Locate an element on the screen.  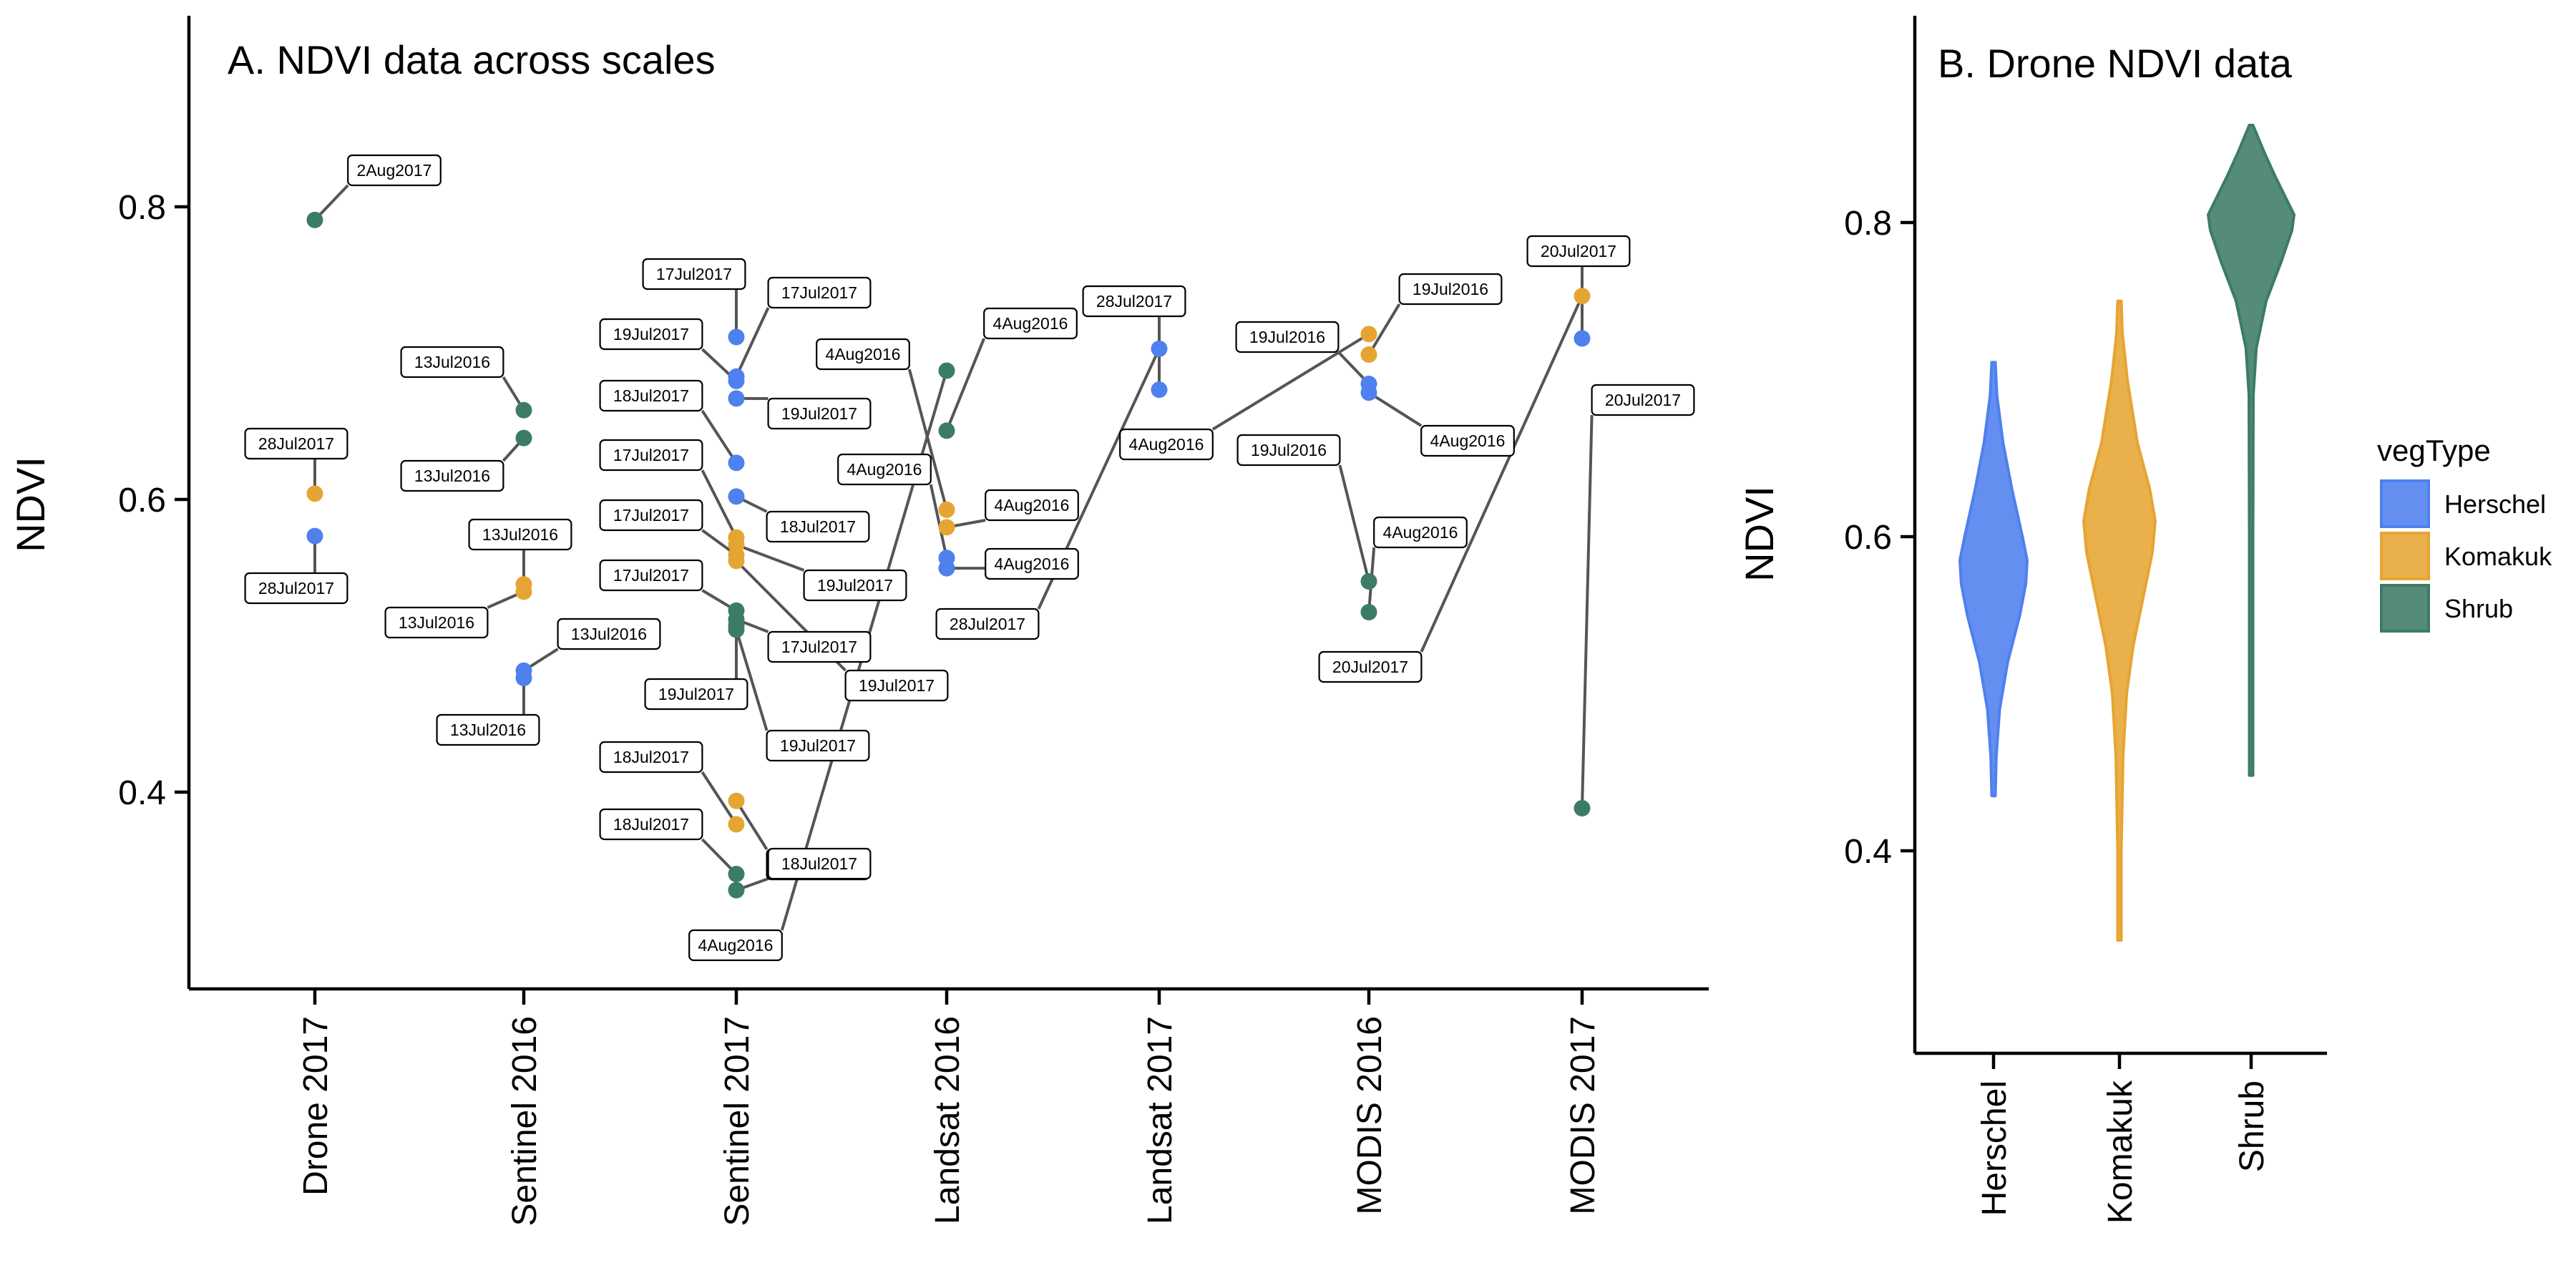
legend-swatch-herschel is located at coordinates (2405, 503).